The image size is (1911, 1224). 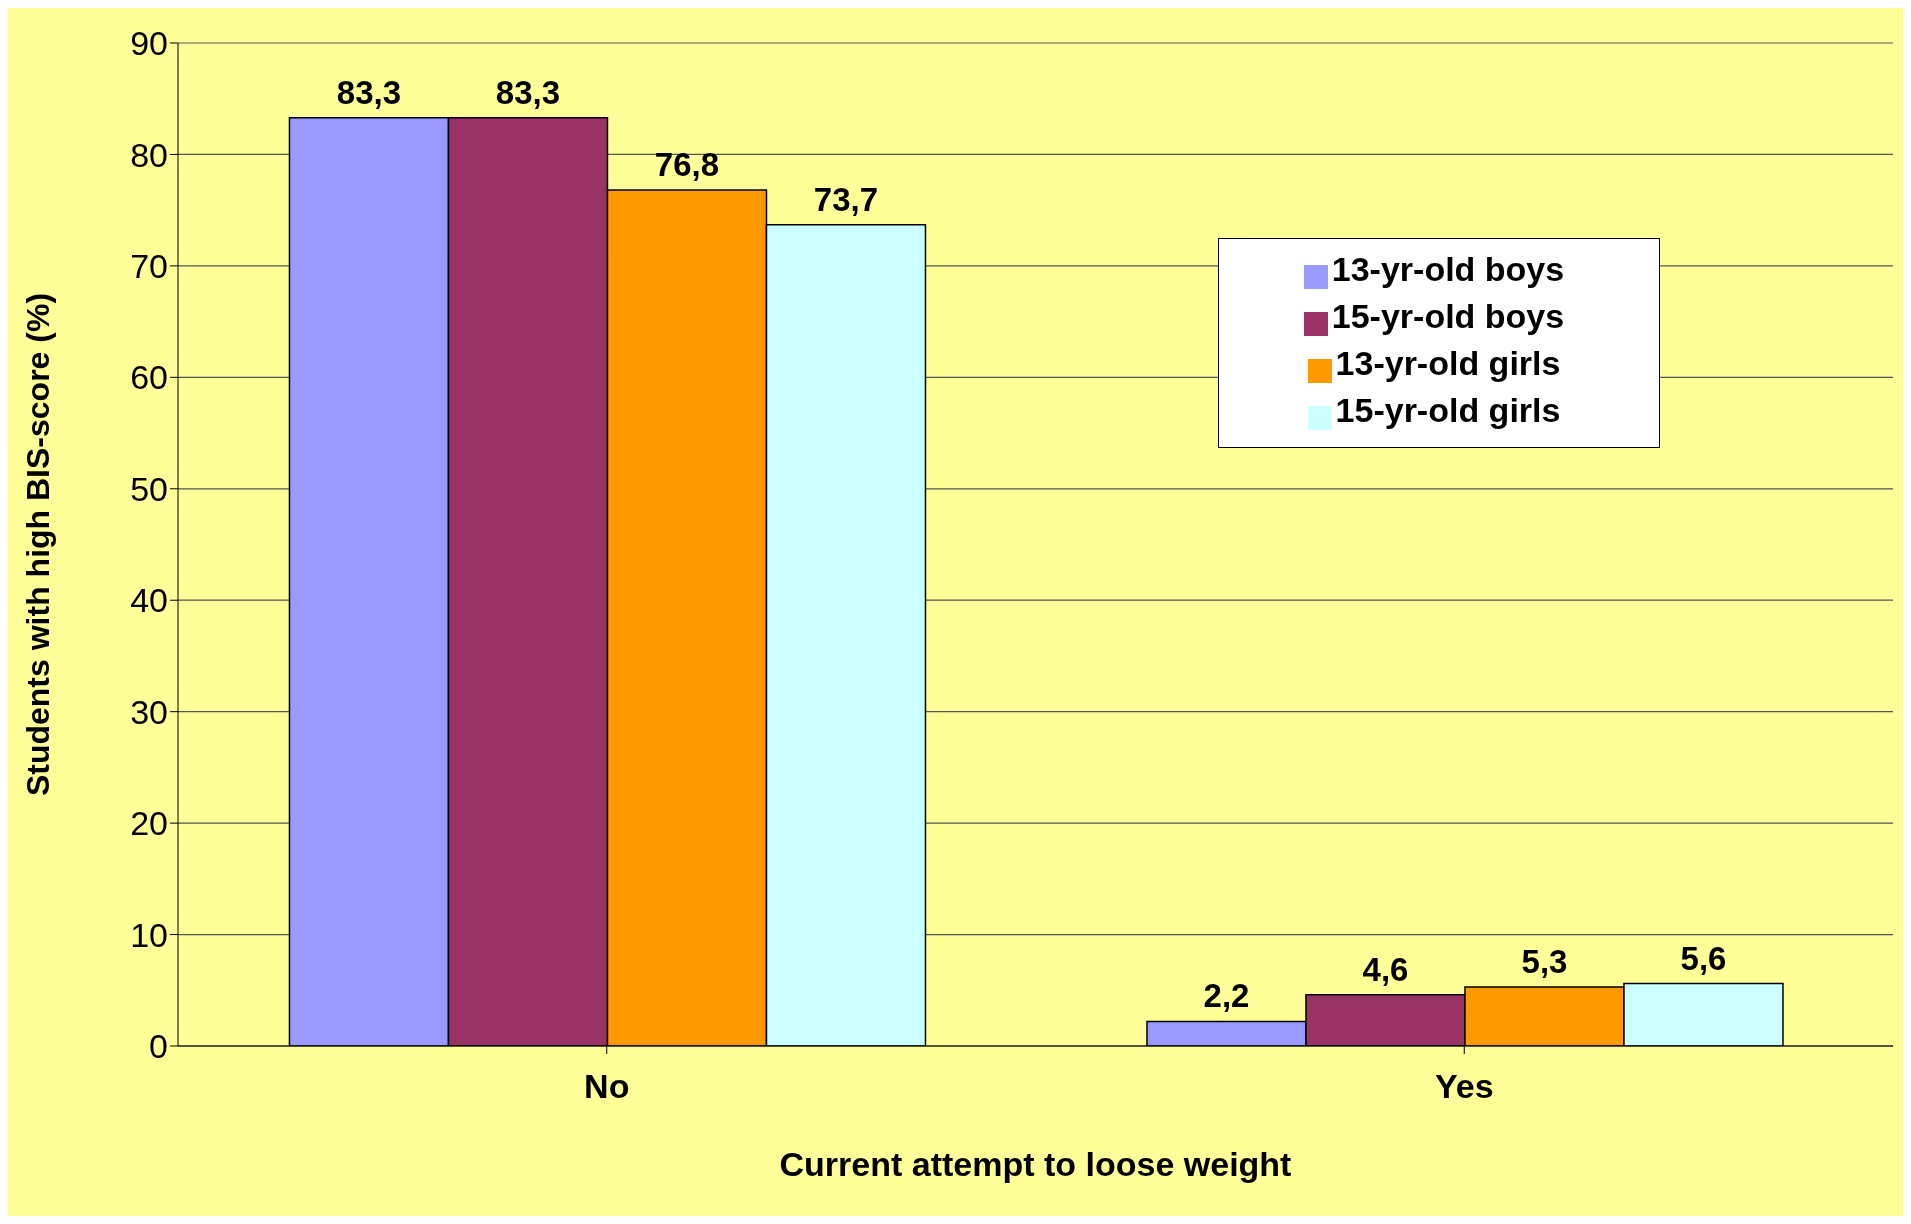 I want to click on legend-label: 15-yr-old boys, so click(x=1448, y=316).